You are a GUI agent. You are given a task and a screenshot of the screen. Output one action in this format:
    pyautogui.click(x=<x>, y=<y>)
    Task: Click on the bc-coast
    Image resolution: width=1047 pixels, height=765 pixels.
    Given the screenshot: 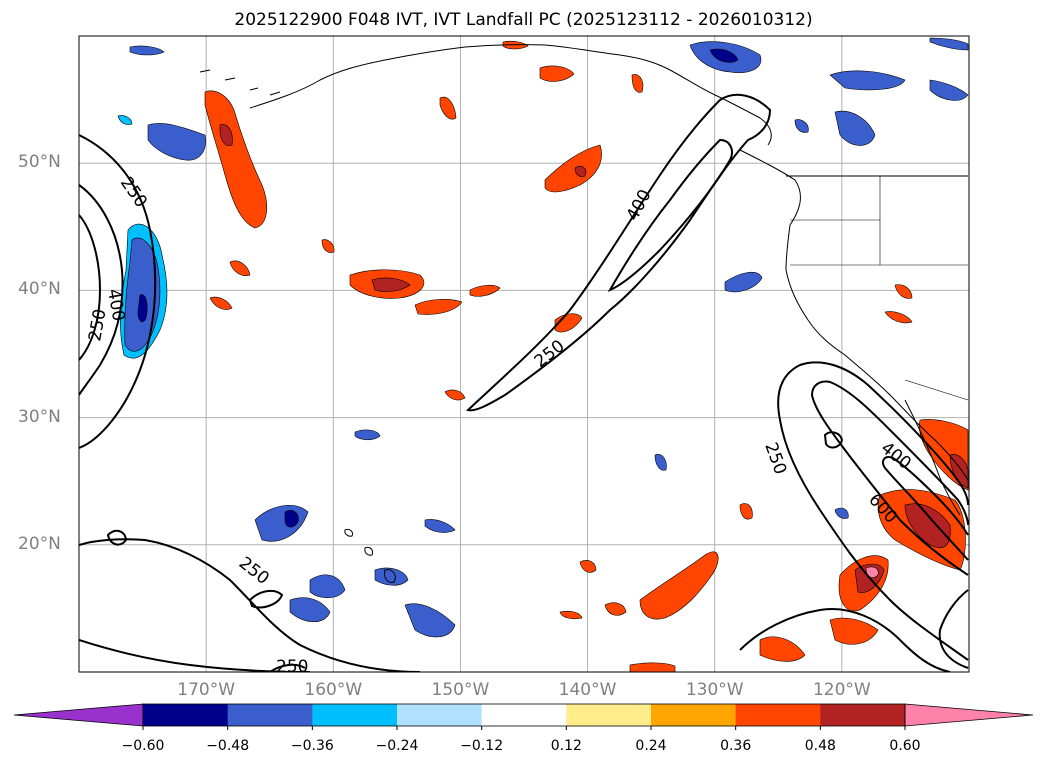 What is the action you would take?
    pyautogui.click(x=770, y=210)
    